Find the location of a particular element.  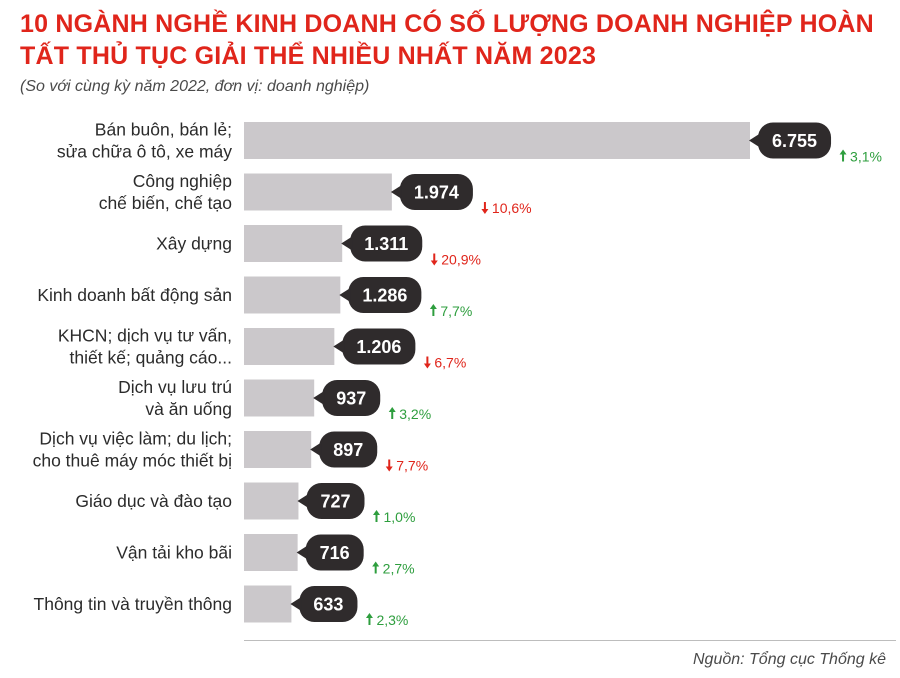

category-label: Vận tải kho bãi is located at coordinates (174, 553).